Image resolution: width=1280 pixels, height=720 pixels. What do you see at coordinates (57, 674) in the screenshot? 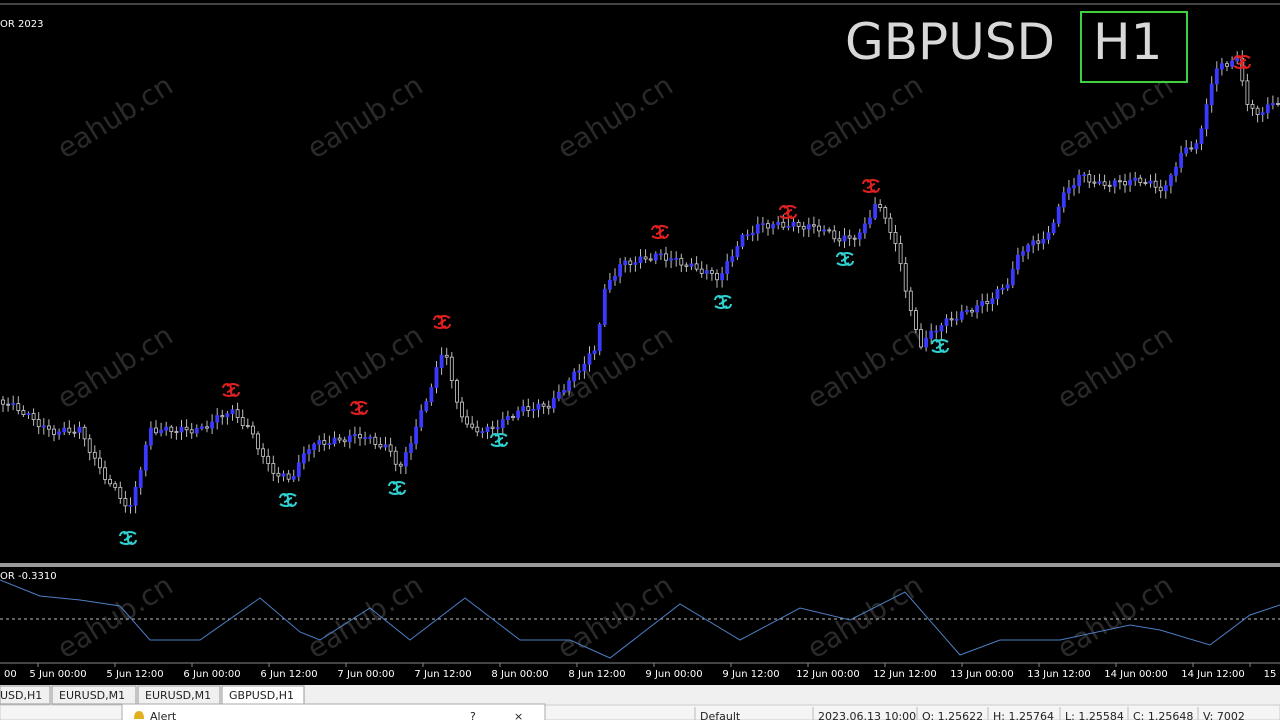
I see `time-label: 5 Jun 00:00` at bounding box center [57, 674].